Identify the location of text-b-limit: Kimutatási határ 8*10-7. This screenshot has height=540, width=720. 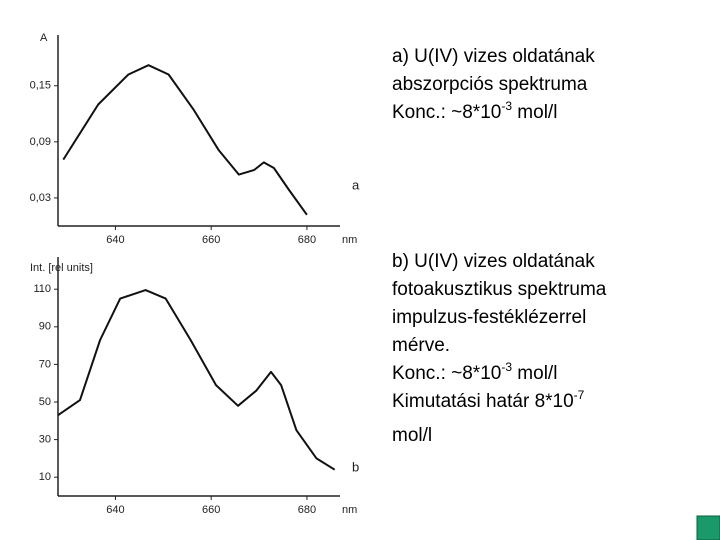
(488, 400).